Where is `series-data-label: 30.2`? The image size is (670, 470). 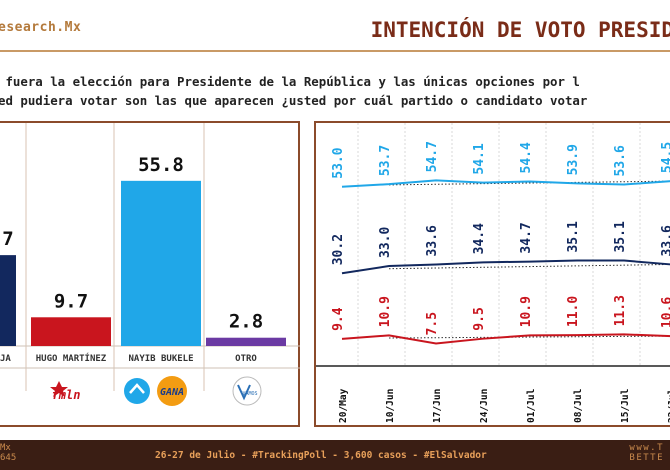
series-data-label: 30.2 is located at coordinates (338, 249).